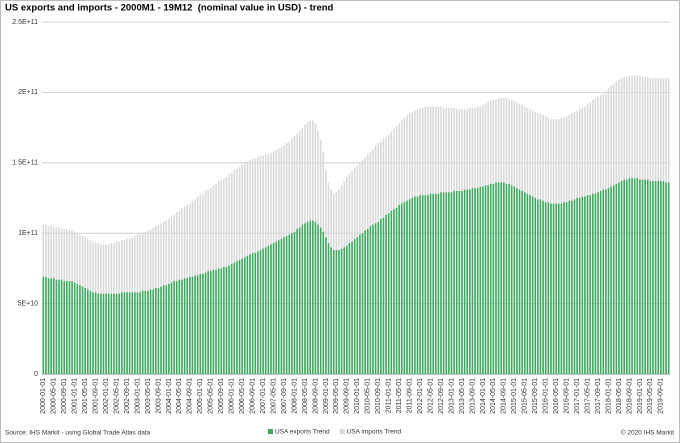 The image size is (680, 443). What do you see at coordinates (378, 396) in the screenshot?
I see `x-tick-label: 2010-09-01` at bounding box center [378, 396].